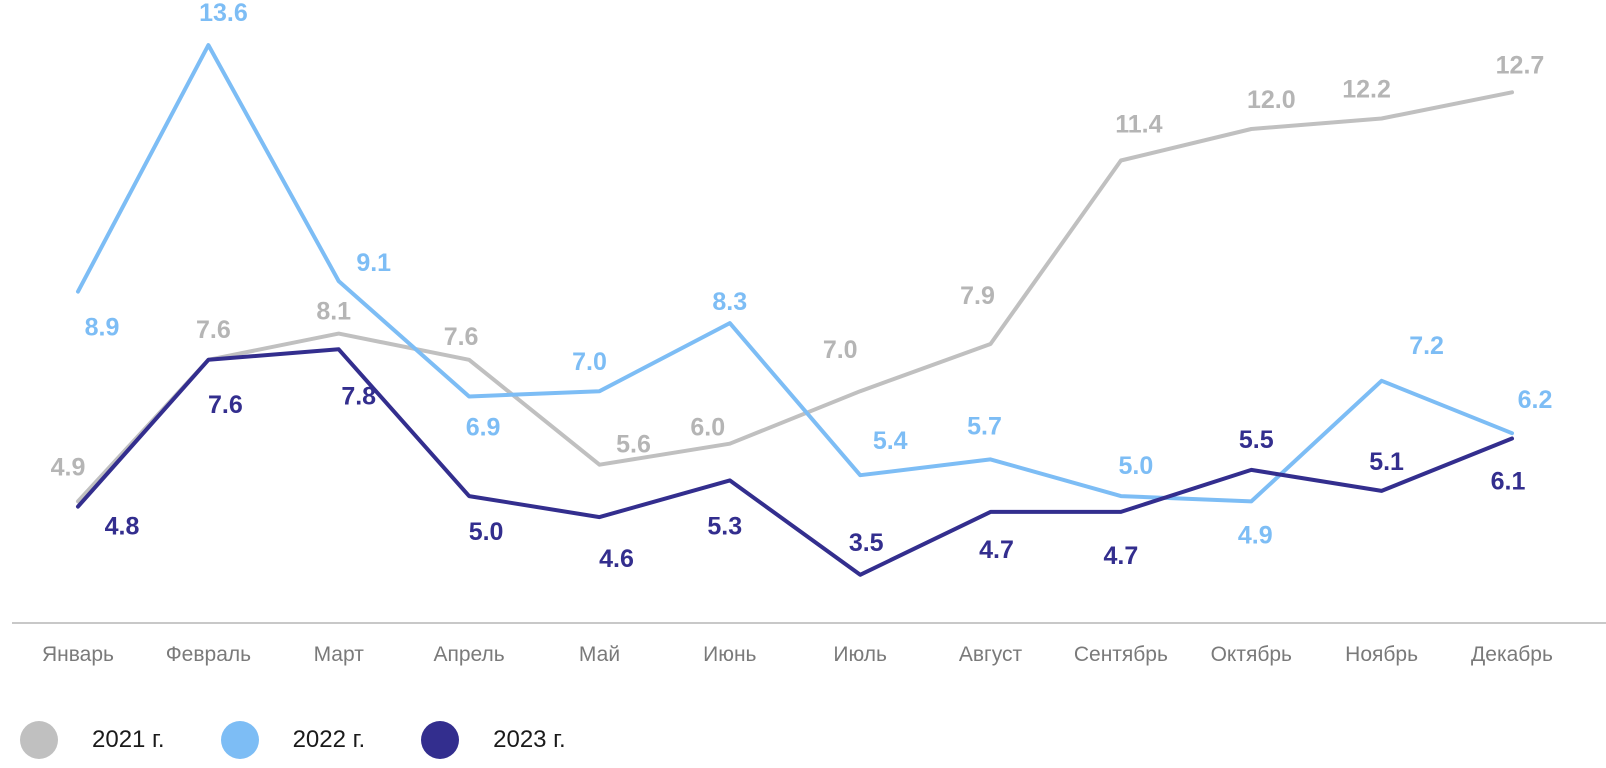 The height and width of the screenshot is (768, 1606). Describe the element at coordinates (1256, 440) in the screenshot. I see `data-label-2023: 5.5` at that location.